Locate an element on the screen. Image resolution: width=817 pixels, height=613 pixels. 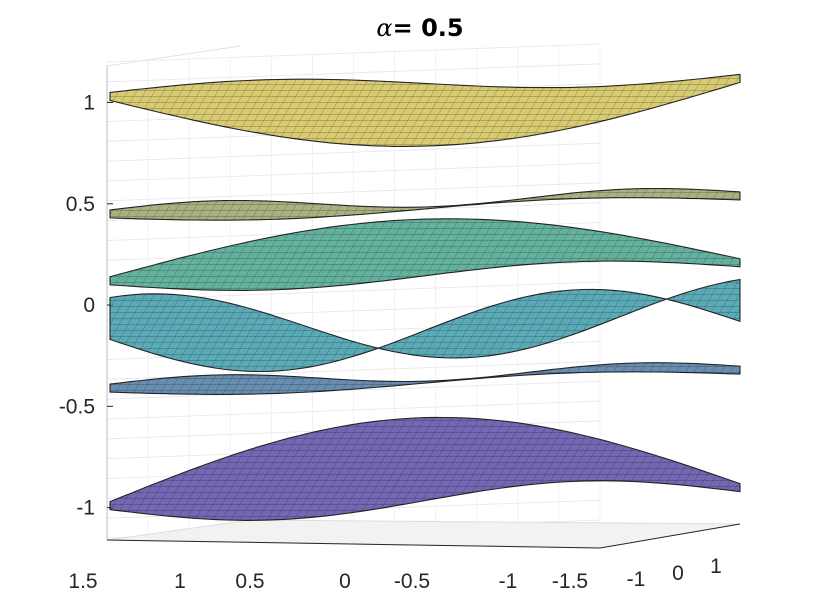
top-edge-line is located at coordinates (173, 56).